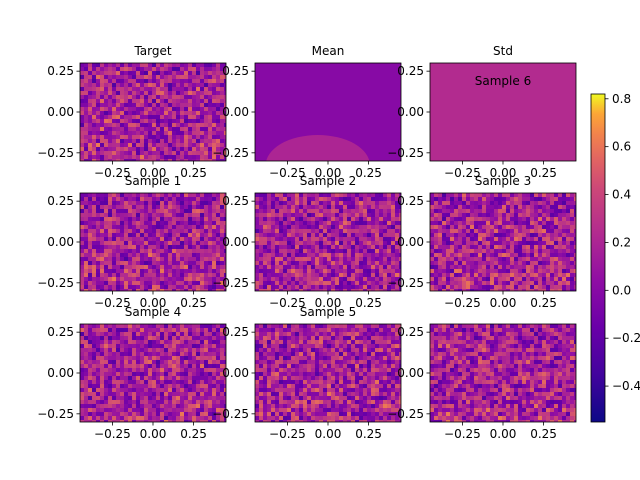  I want to click on colorbar-tick-label: 0.2, so click(621, 242).